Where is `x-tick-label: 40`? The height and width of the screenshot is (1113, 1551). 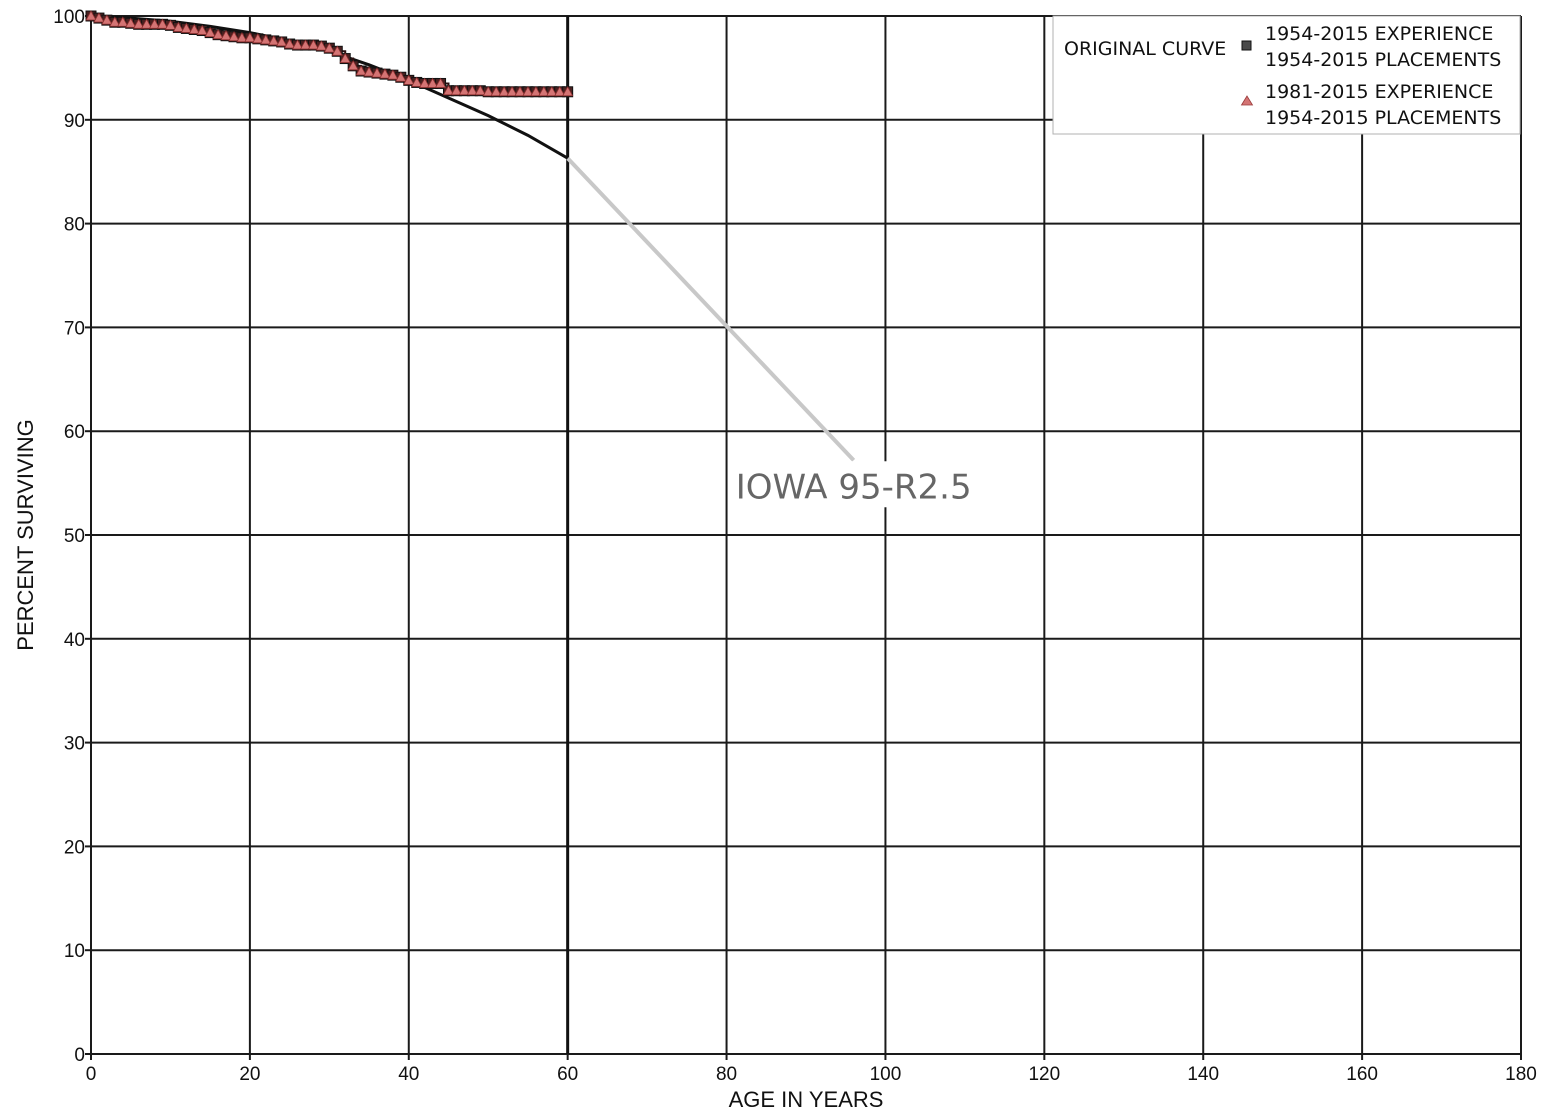
x-tick-label: 40 is located at coordinates (408, 1074).